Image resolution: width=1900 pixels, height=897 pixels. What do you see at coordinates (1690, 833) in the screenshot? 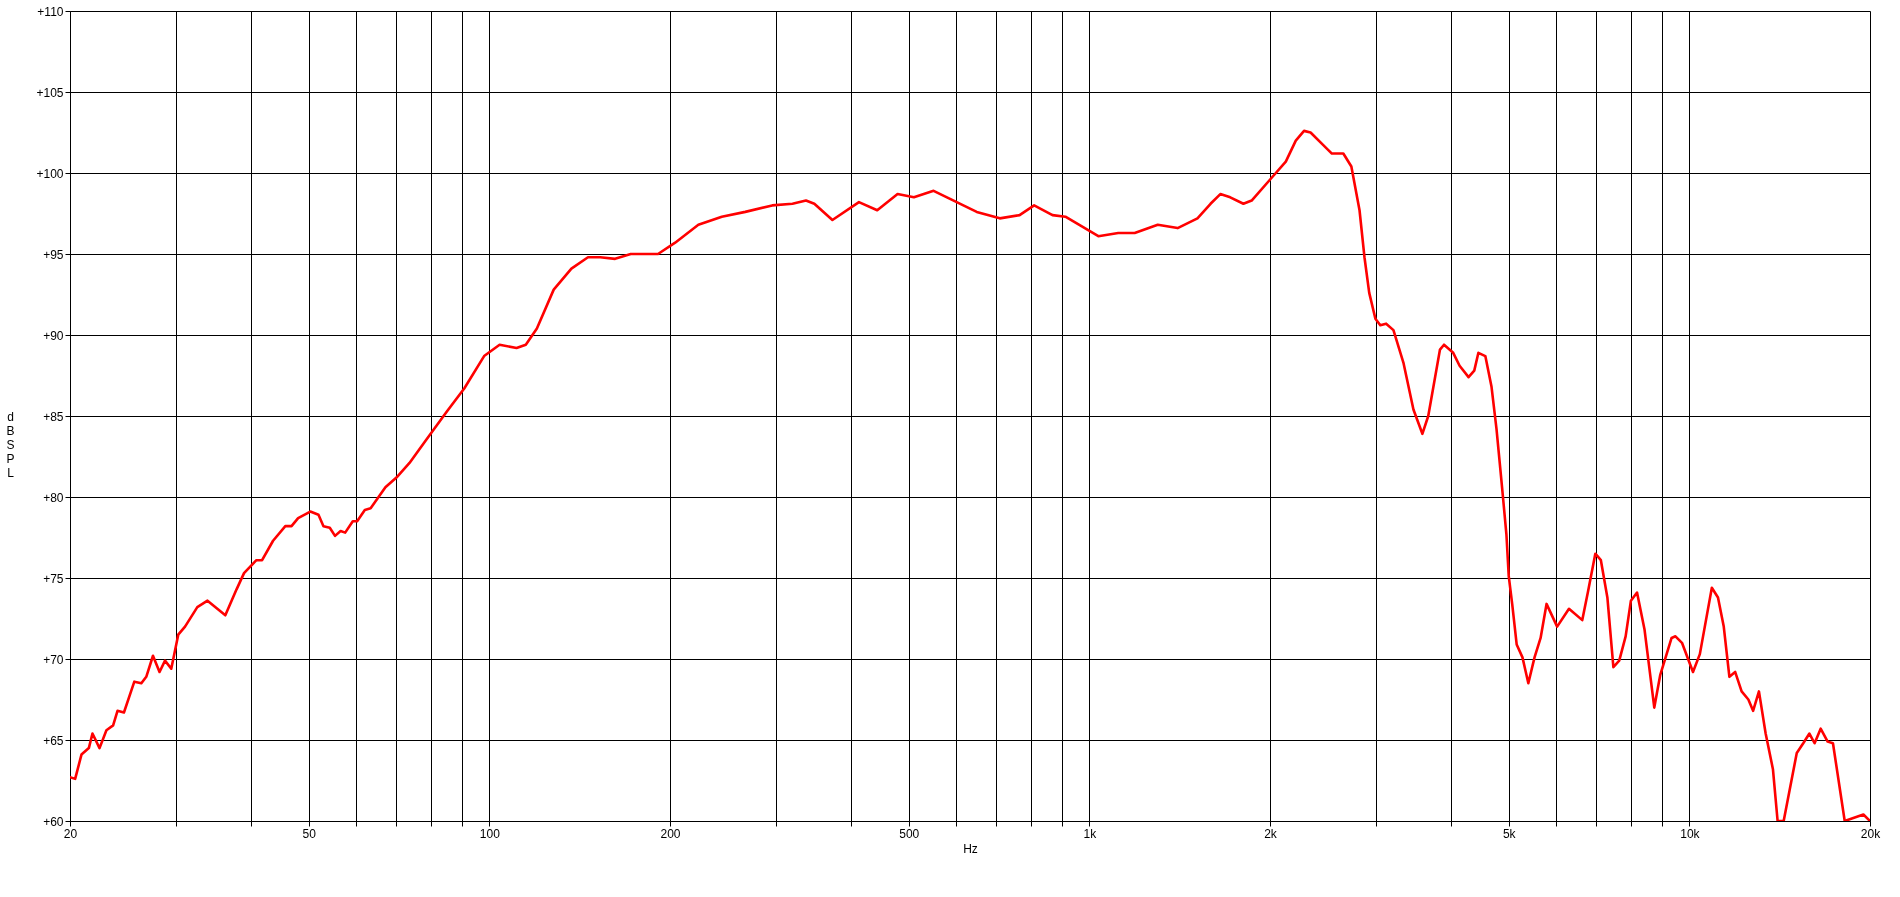
I see `x-tick-label: 10k` at bounding box center [1690, 833].